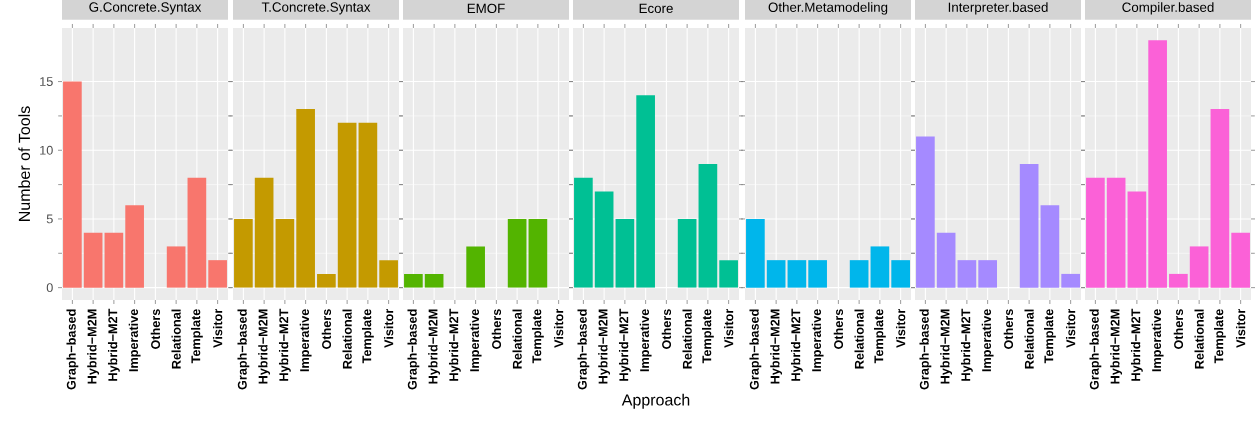 The height and width of the screenshot is (425, 1255). What do you see at coordinates (46, 150) in the screenshot?
I see `y-tick-label: 10` at bounding box center [46, 150].